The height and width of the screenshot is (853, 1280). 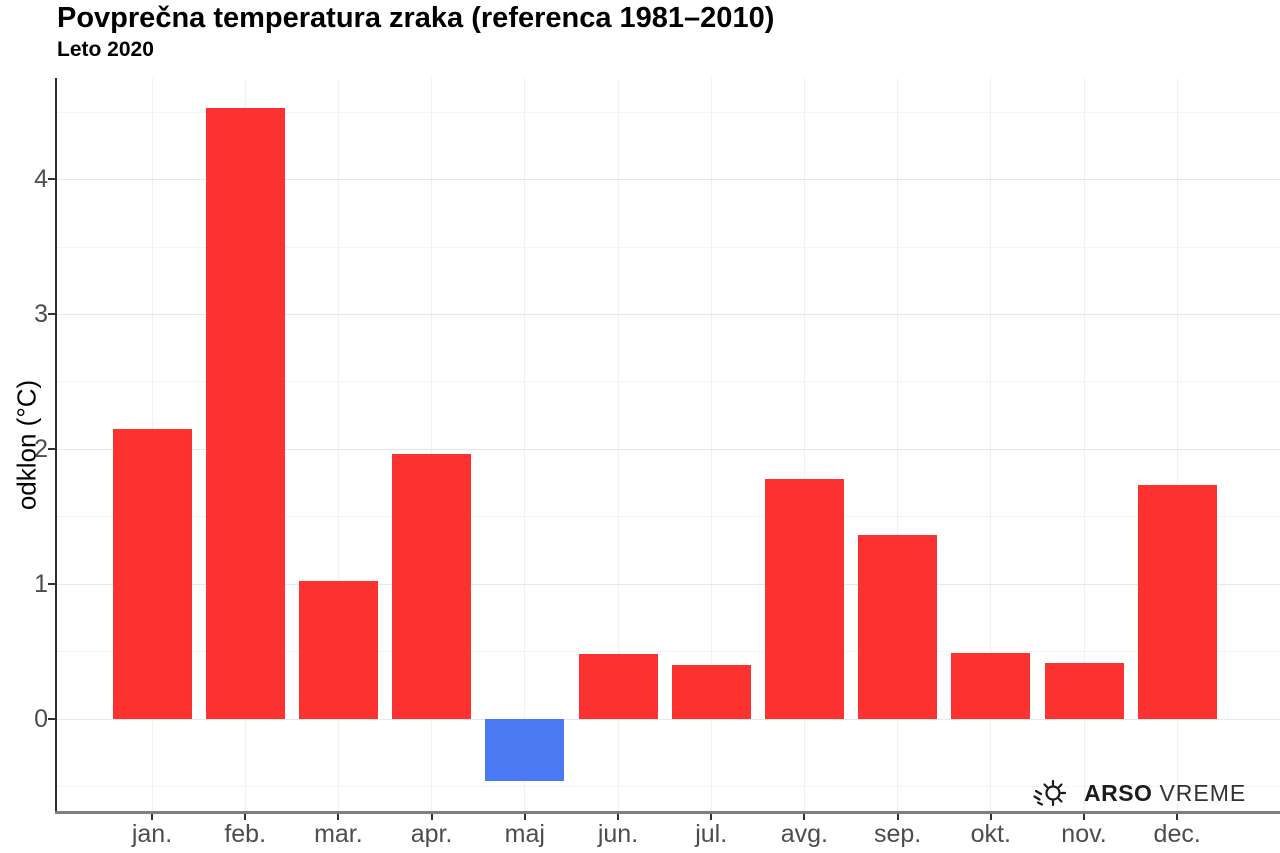 I want to click on logo-text-agency: ARSO, so click(x=1118, y=792).